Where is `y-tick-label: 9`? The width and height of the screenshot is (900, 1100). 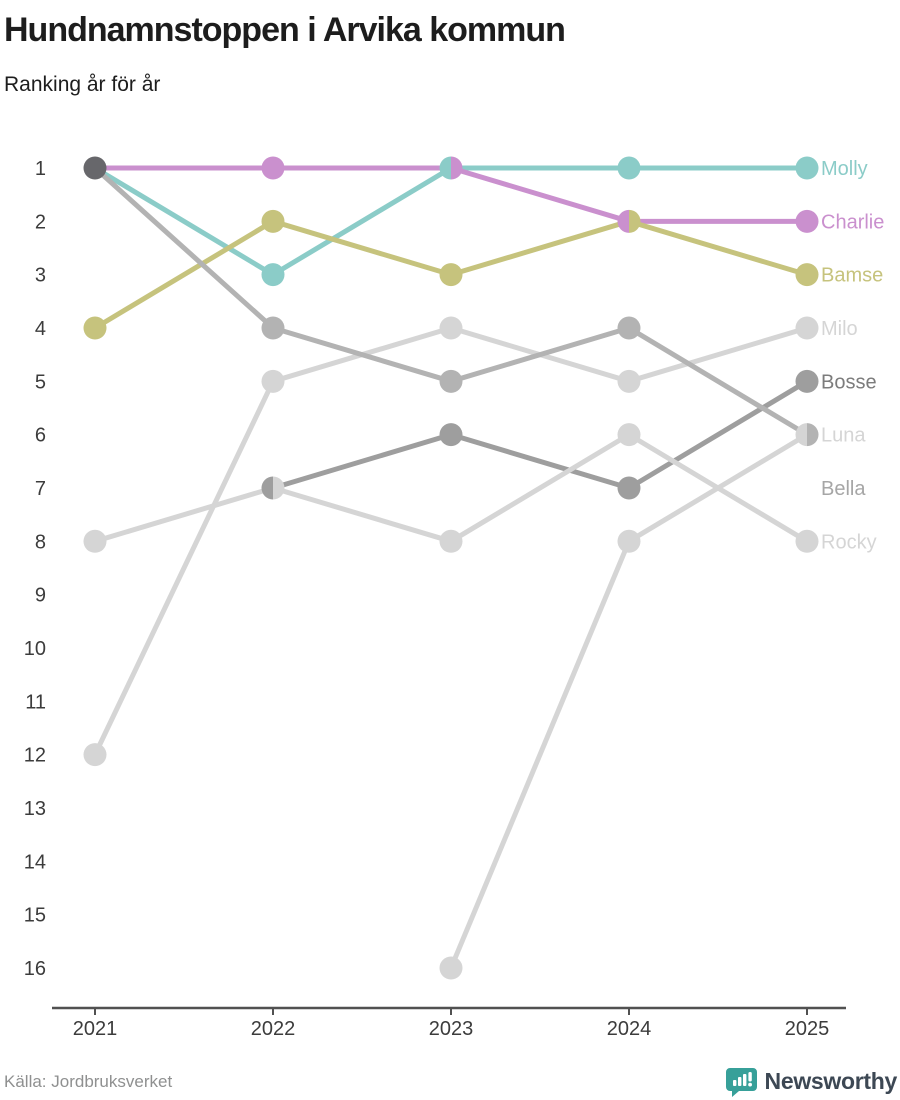
y-tick-label: 9 is located at coordinates (40, 596).